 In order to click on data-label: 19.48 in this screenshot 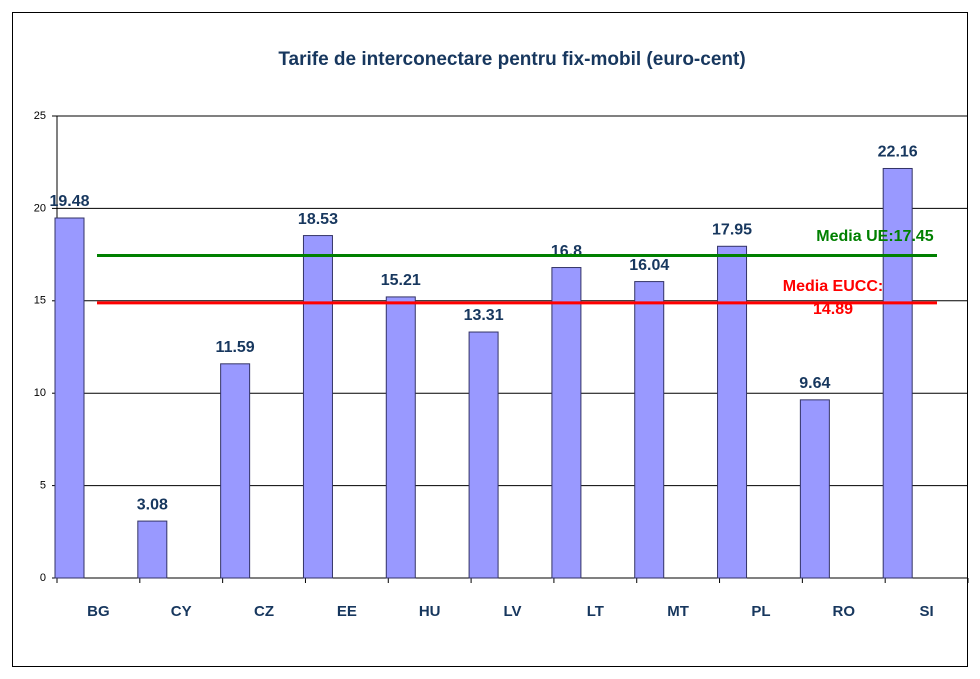, I will do `click(69, 201)`.